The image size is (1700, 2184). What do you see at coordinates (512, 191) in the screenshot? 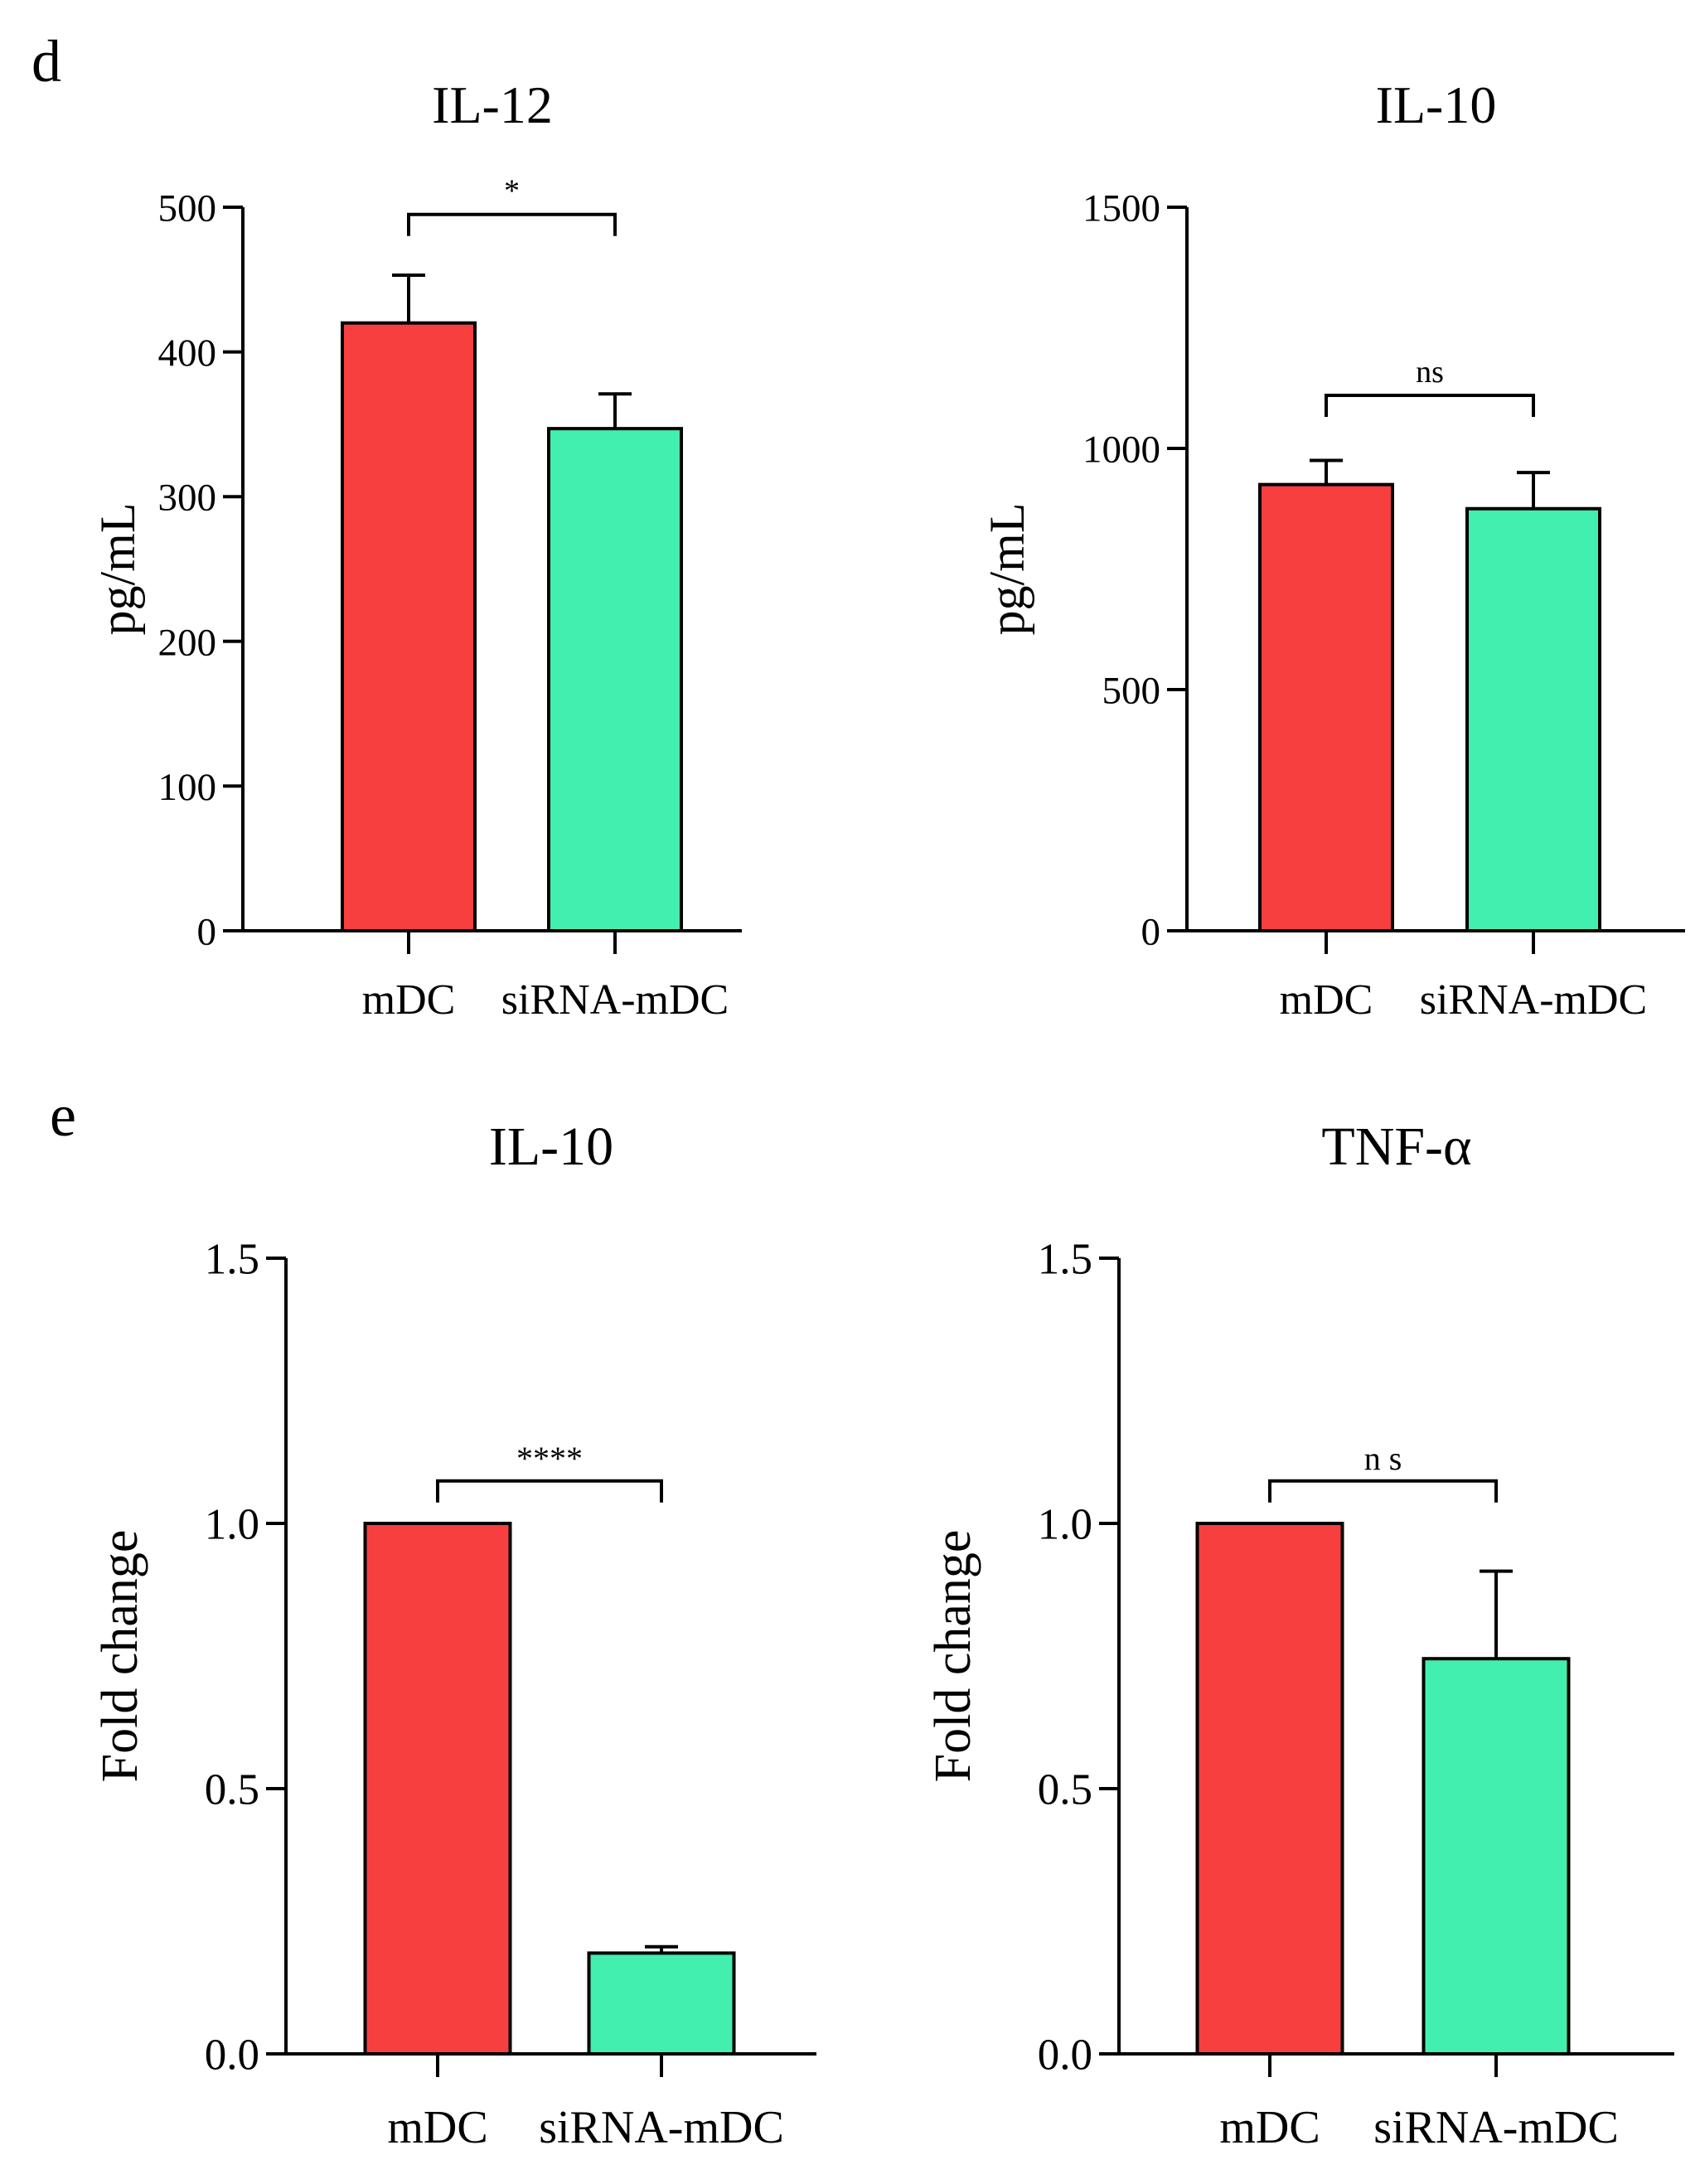
I see `significance-label: *` at bounding box center [512, 191].